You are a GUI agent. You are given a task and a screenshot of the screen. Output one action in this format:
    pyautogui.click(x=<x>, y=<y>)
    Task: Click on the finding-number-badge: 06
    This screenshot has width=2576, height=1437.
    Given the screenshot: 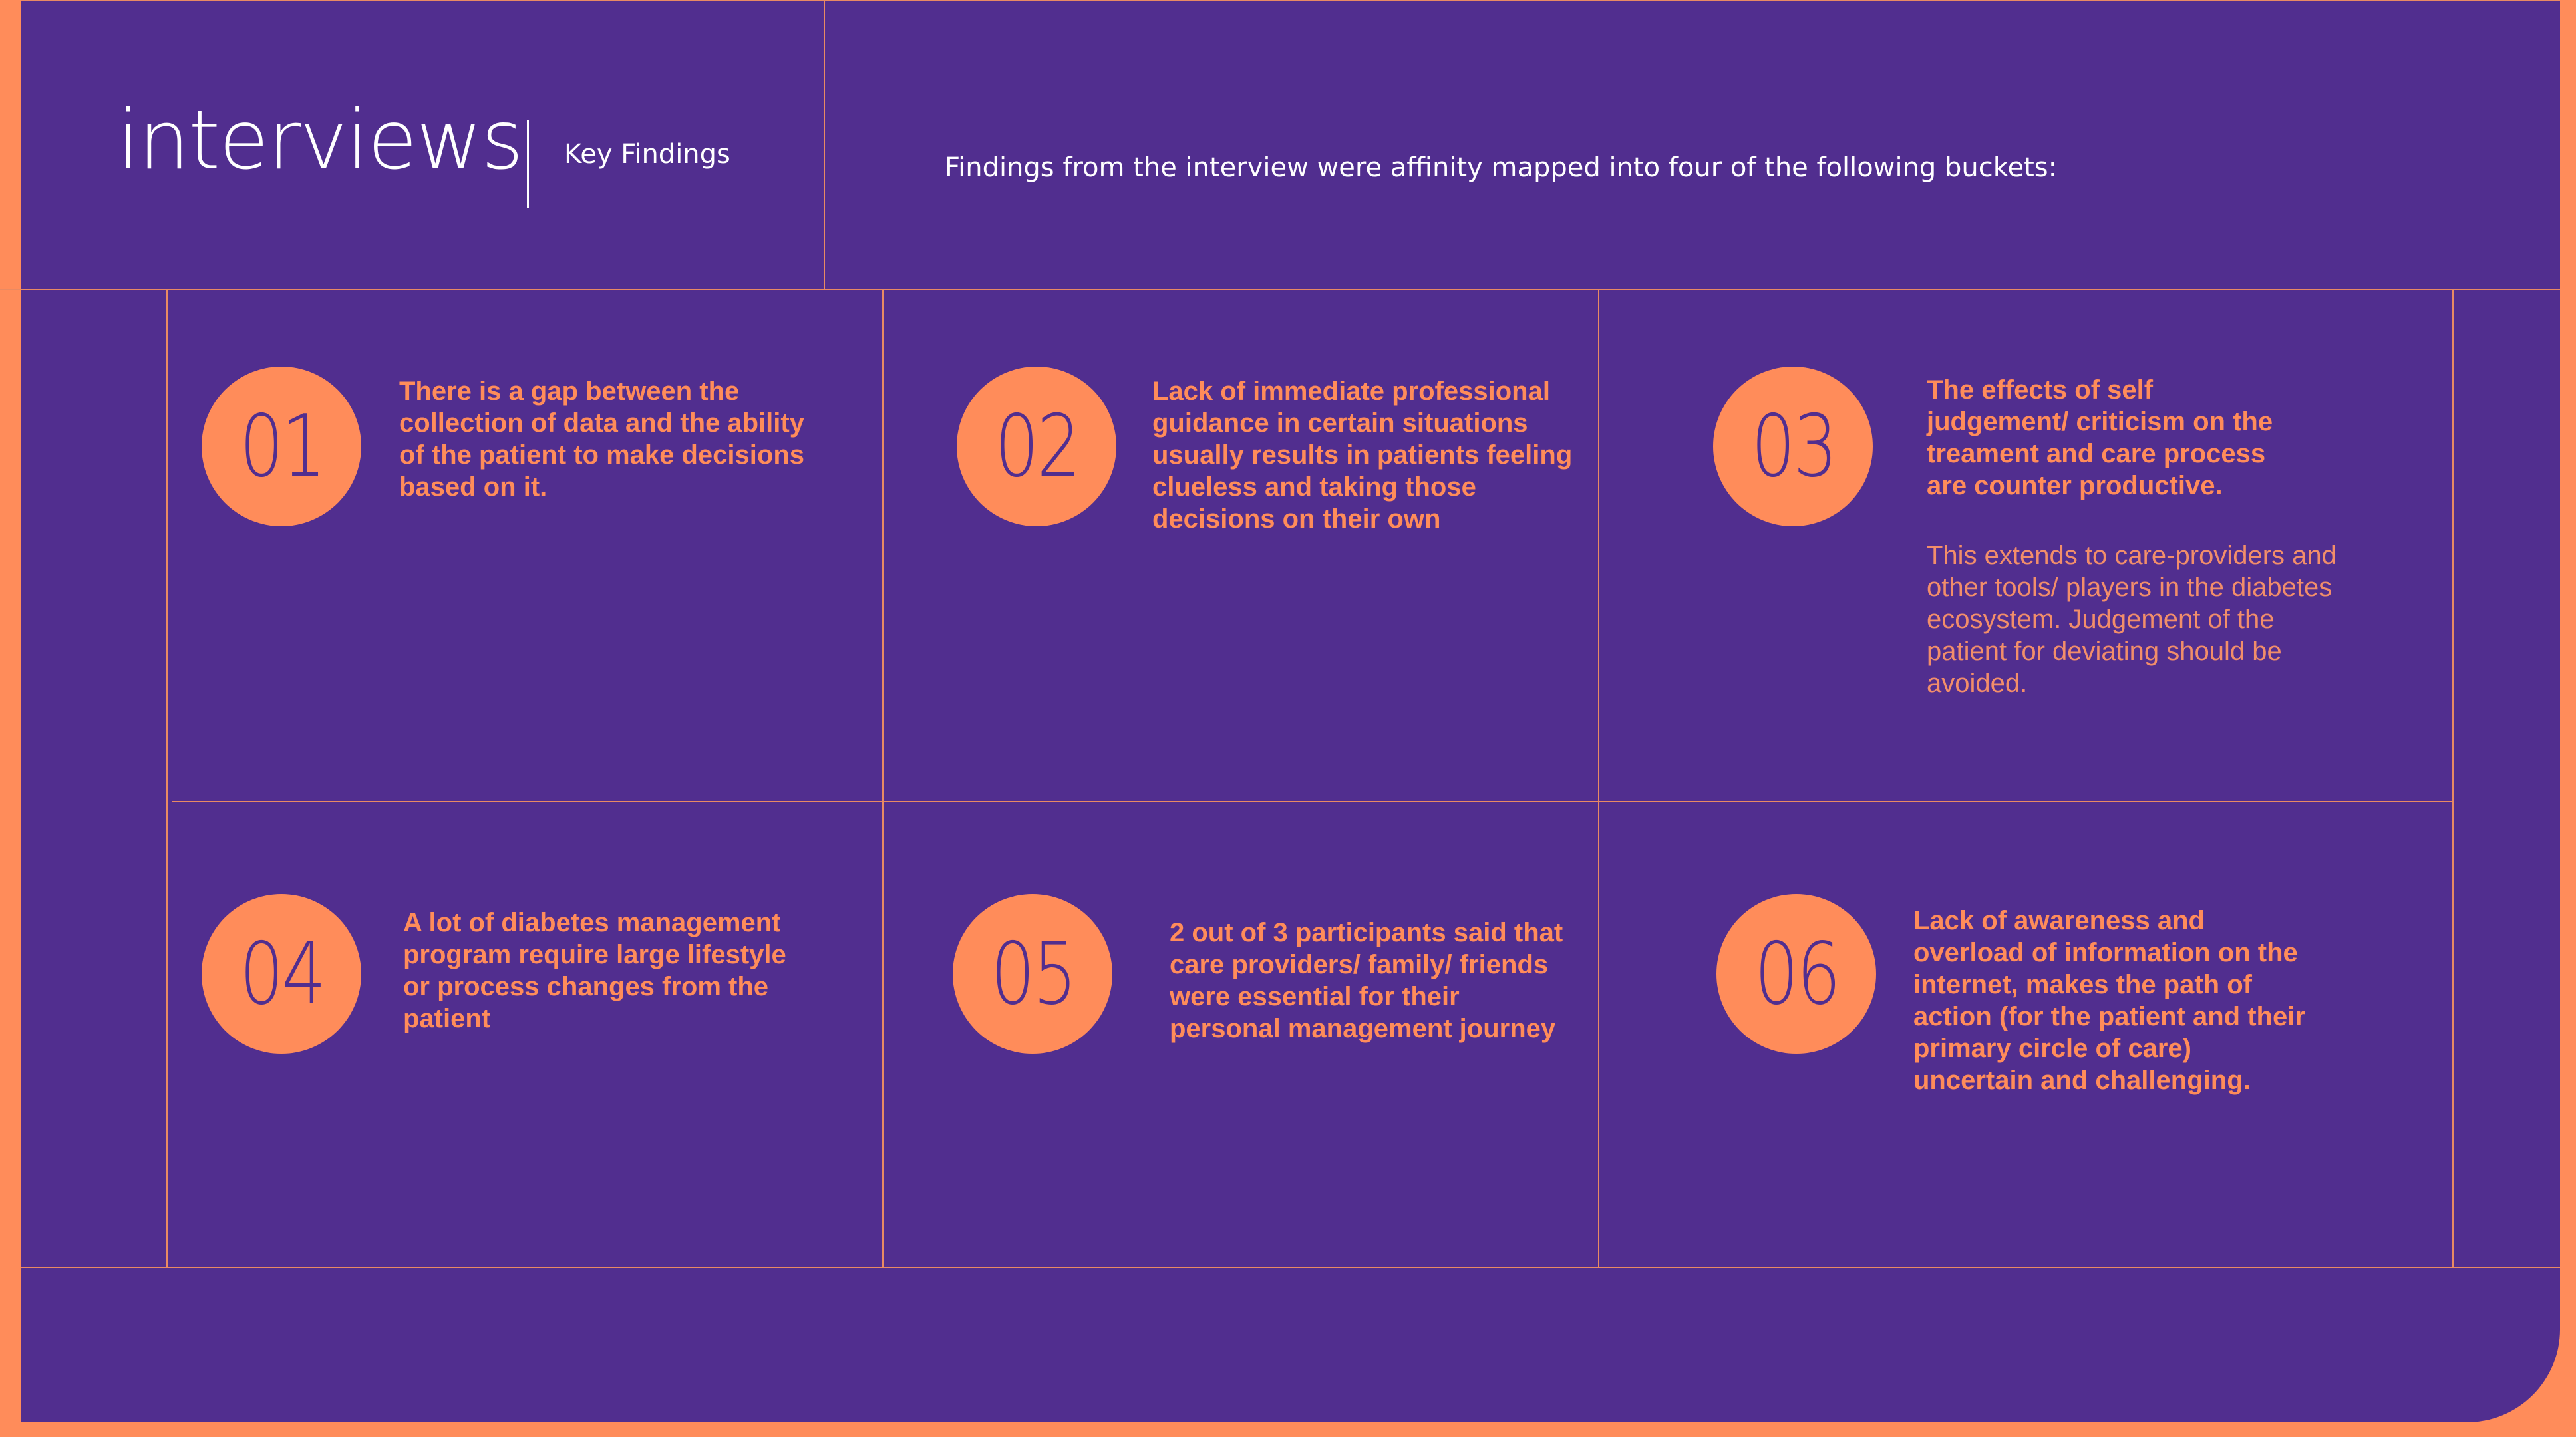 What is the action you would take?
    pyautogui.click(x=1796, y=974)
    